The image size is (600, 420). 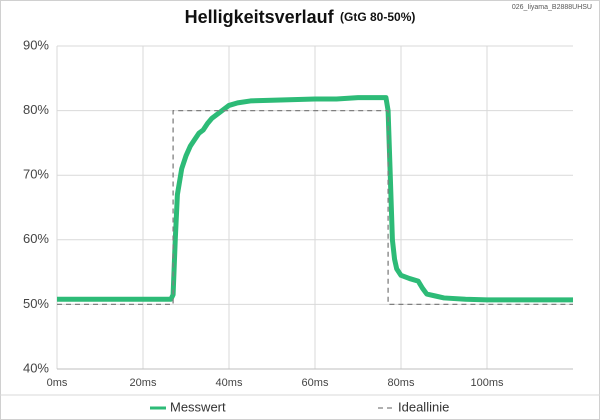 What do you see at coordinates (423, 406) in the screenshot?
I see `legend-label: Ideallinie` at bounding box center [423, 406].